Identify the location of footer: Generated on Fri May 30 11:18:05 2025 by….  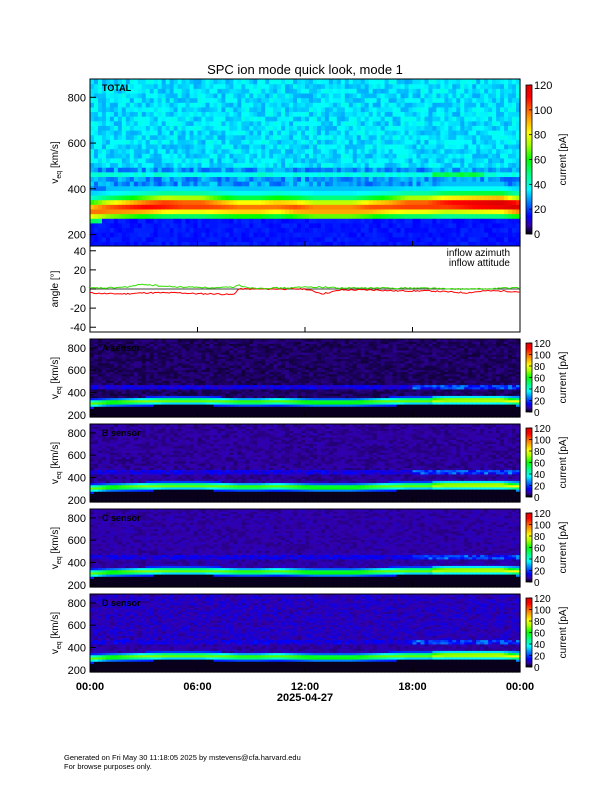
(182, 762).